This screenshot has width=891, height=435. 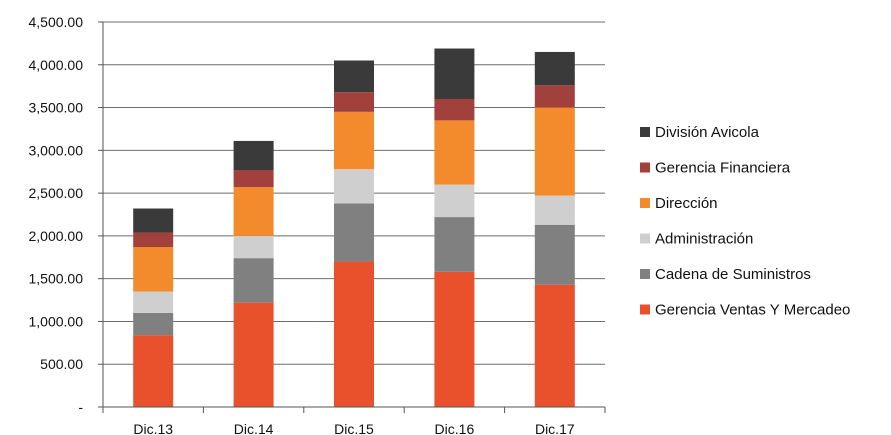 What do you see at coordinates (56, 279) in the screenshot?
I see `y-tick-label: 1,500.00` at bounding box center [56, 279].